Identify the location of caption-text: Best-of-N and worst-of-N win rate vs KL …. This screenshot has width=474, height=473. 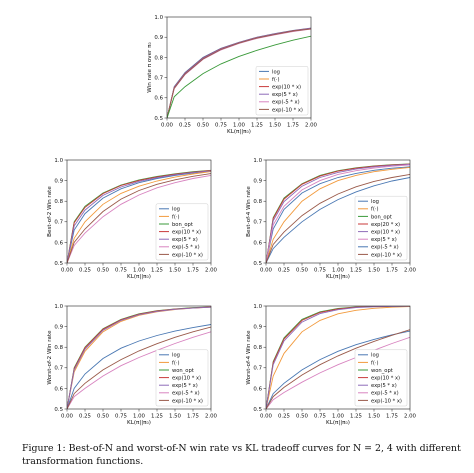
(241, 455).